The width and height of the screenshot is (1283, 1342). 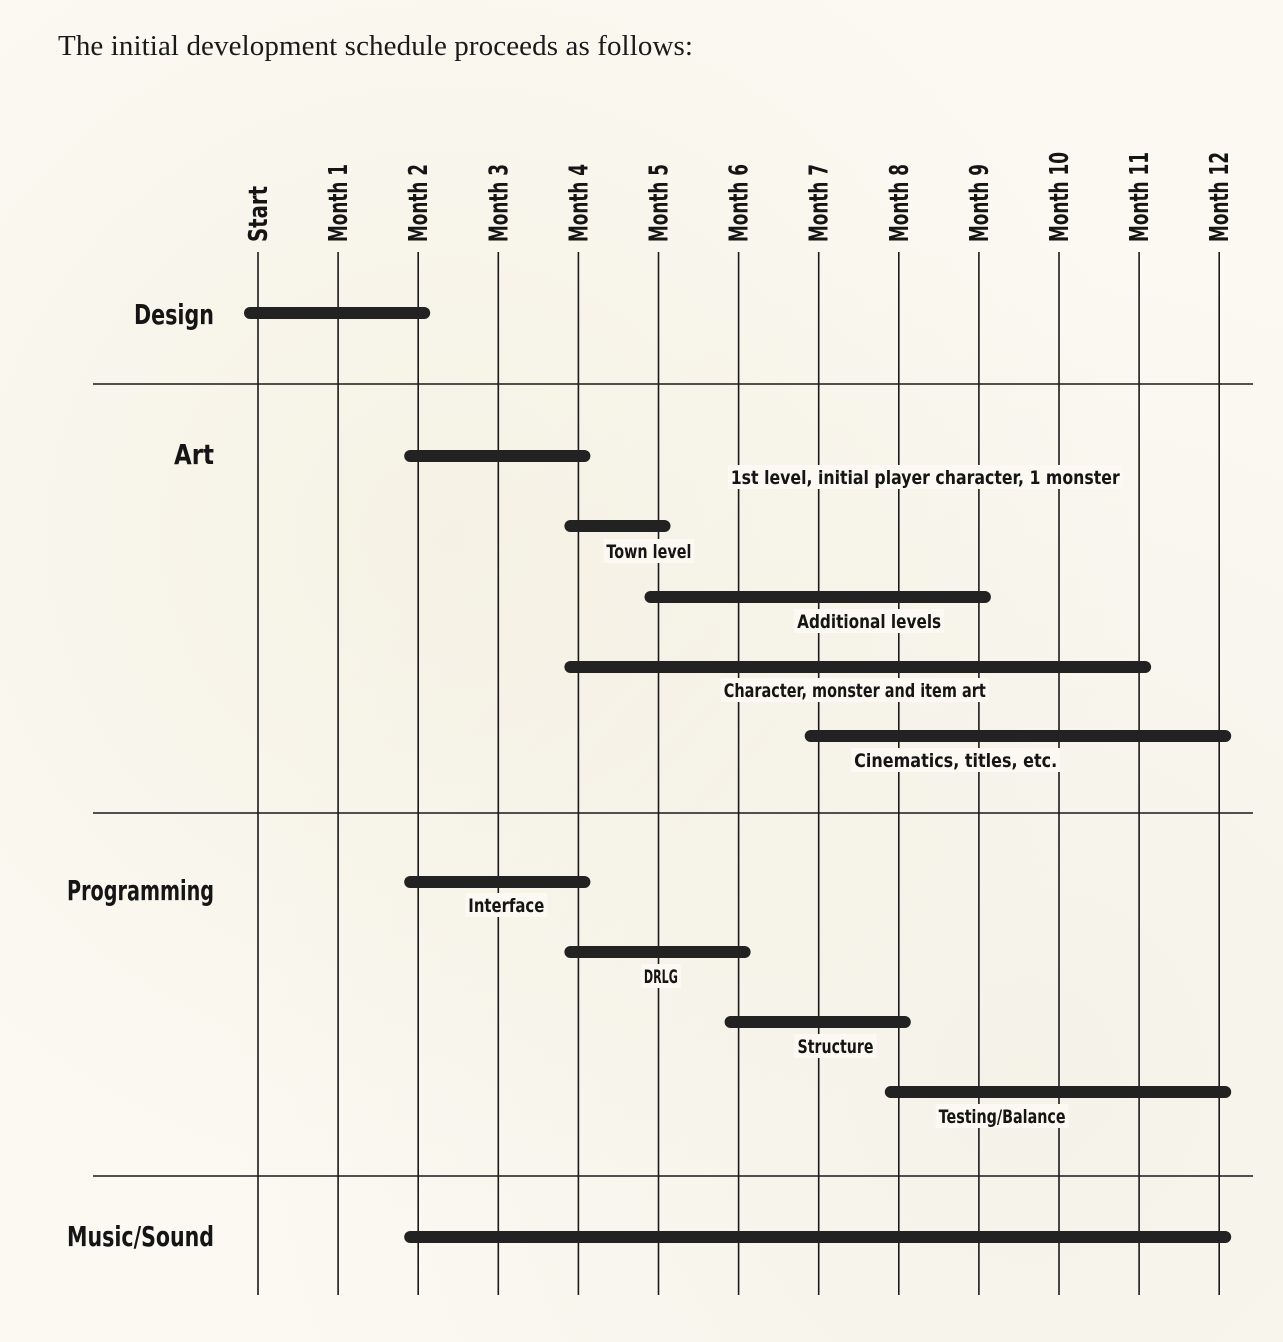 I want to click on category-label: Programming, so click(x=140, y=890).